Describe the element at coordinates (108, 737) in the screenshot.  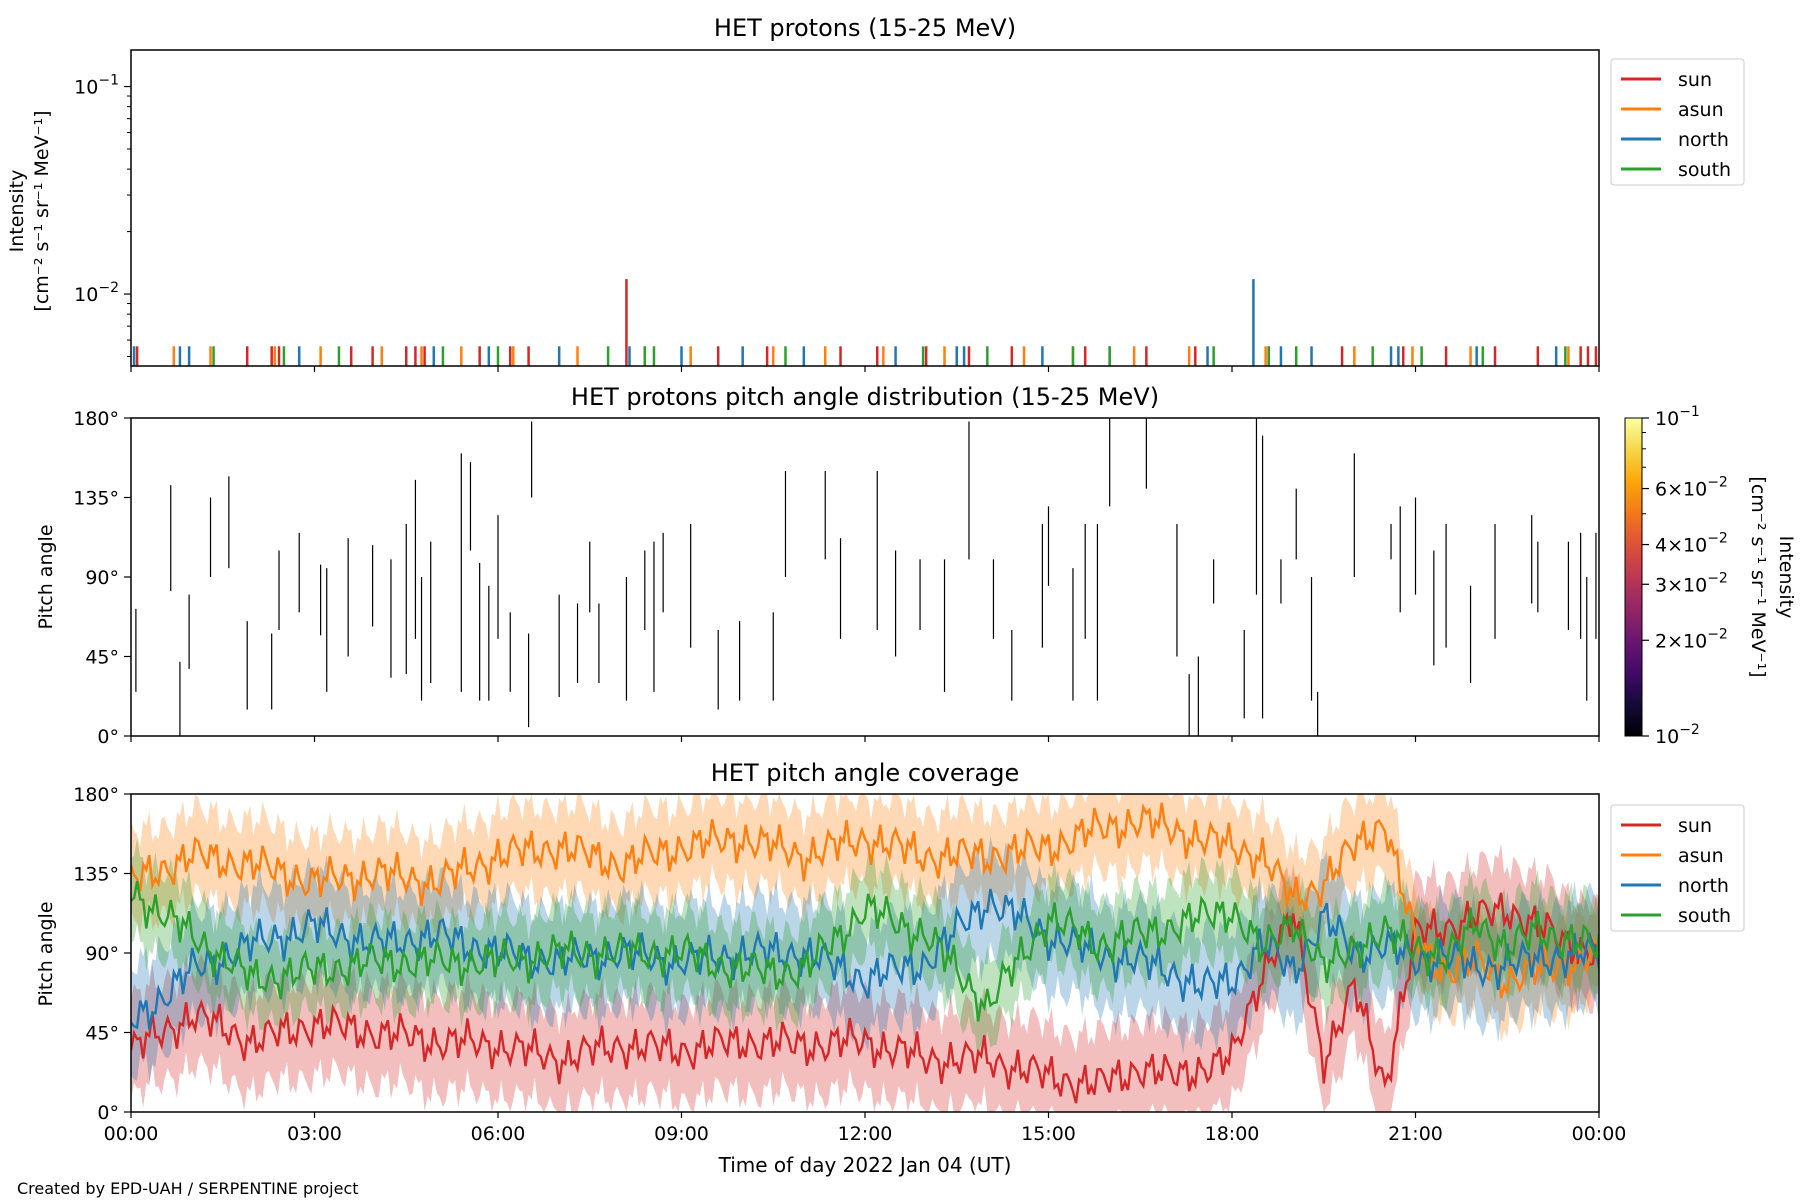
I see `panel2-ytick-label: 0°` at that location.